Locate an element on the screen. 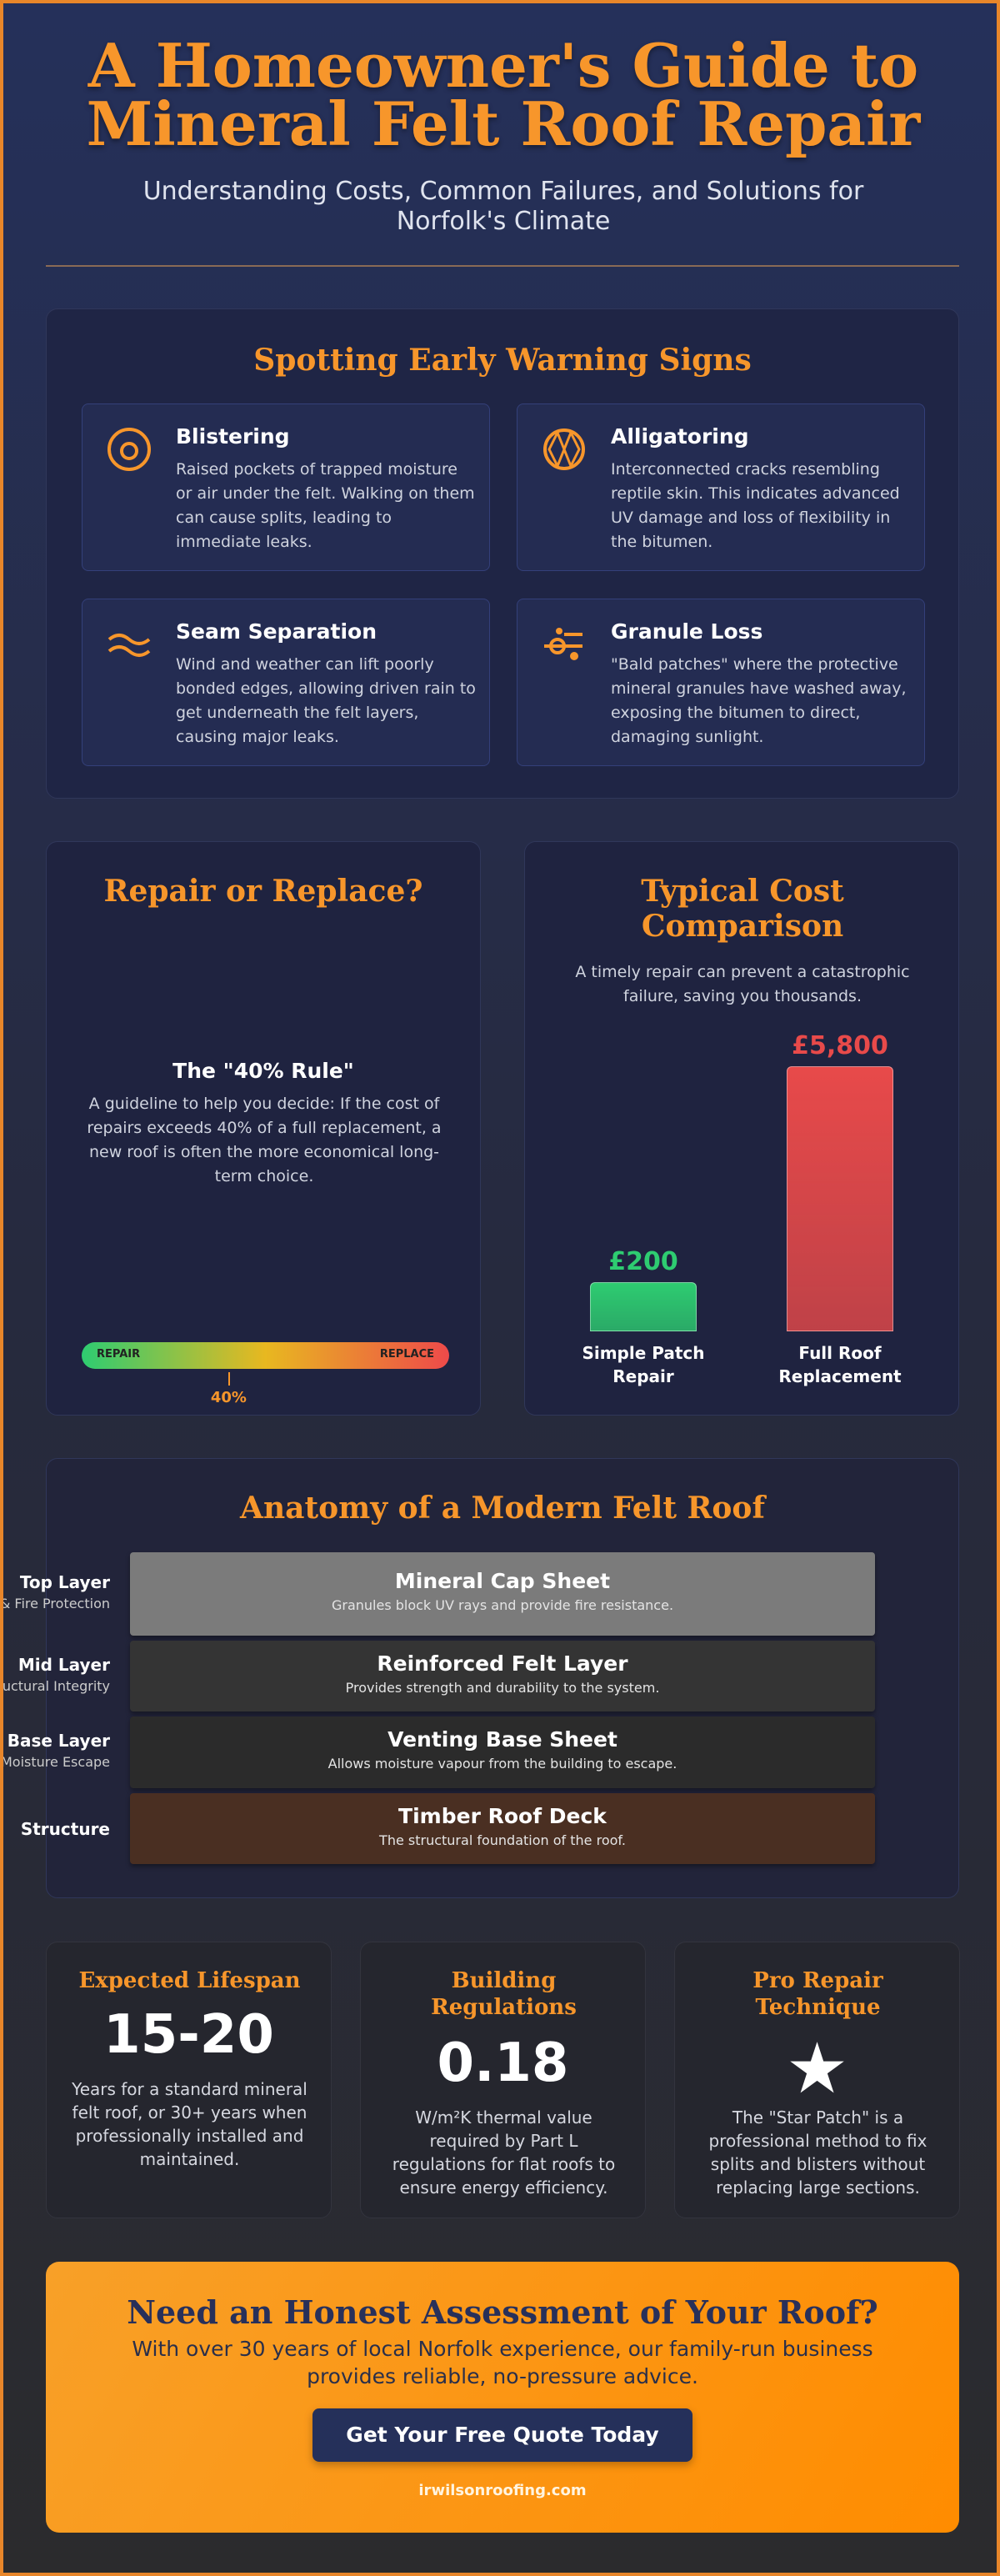  card-title: Granule Loss is located at coordinates (687, 631).